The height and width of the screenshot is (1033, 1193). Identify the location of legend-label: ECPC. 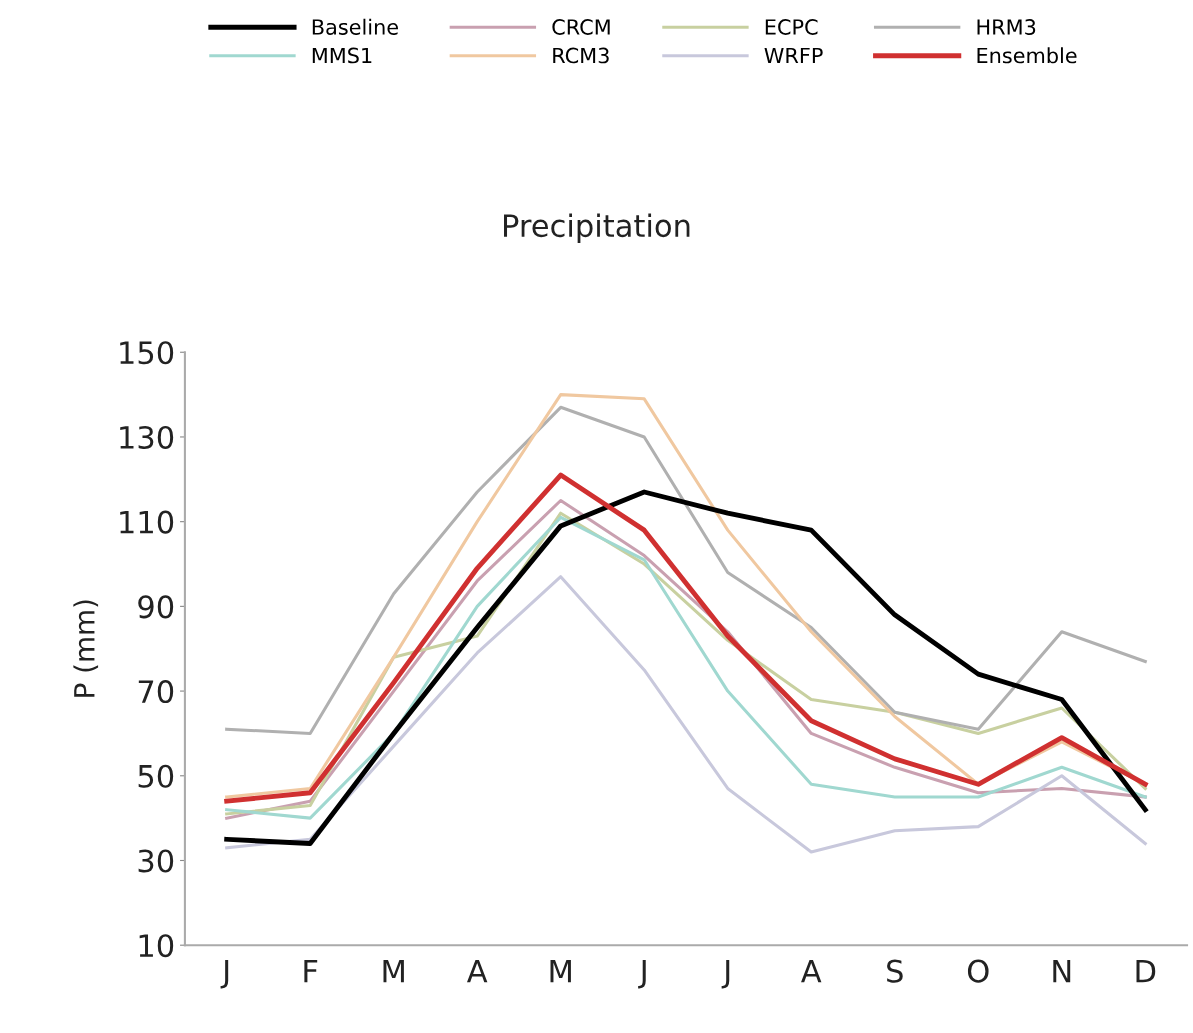
(791, 27).